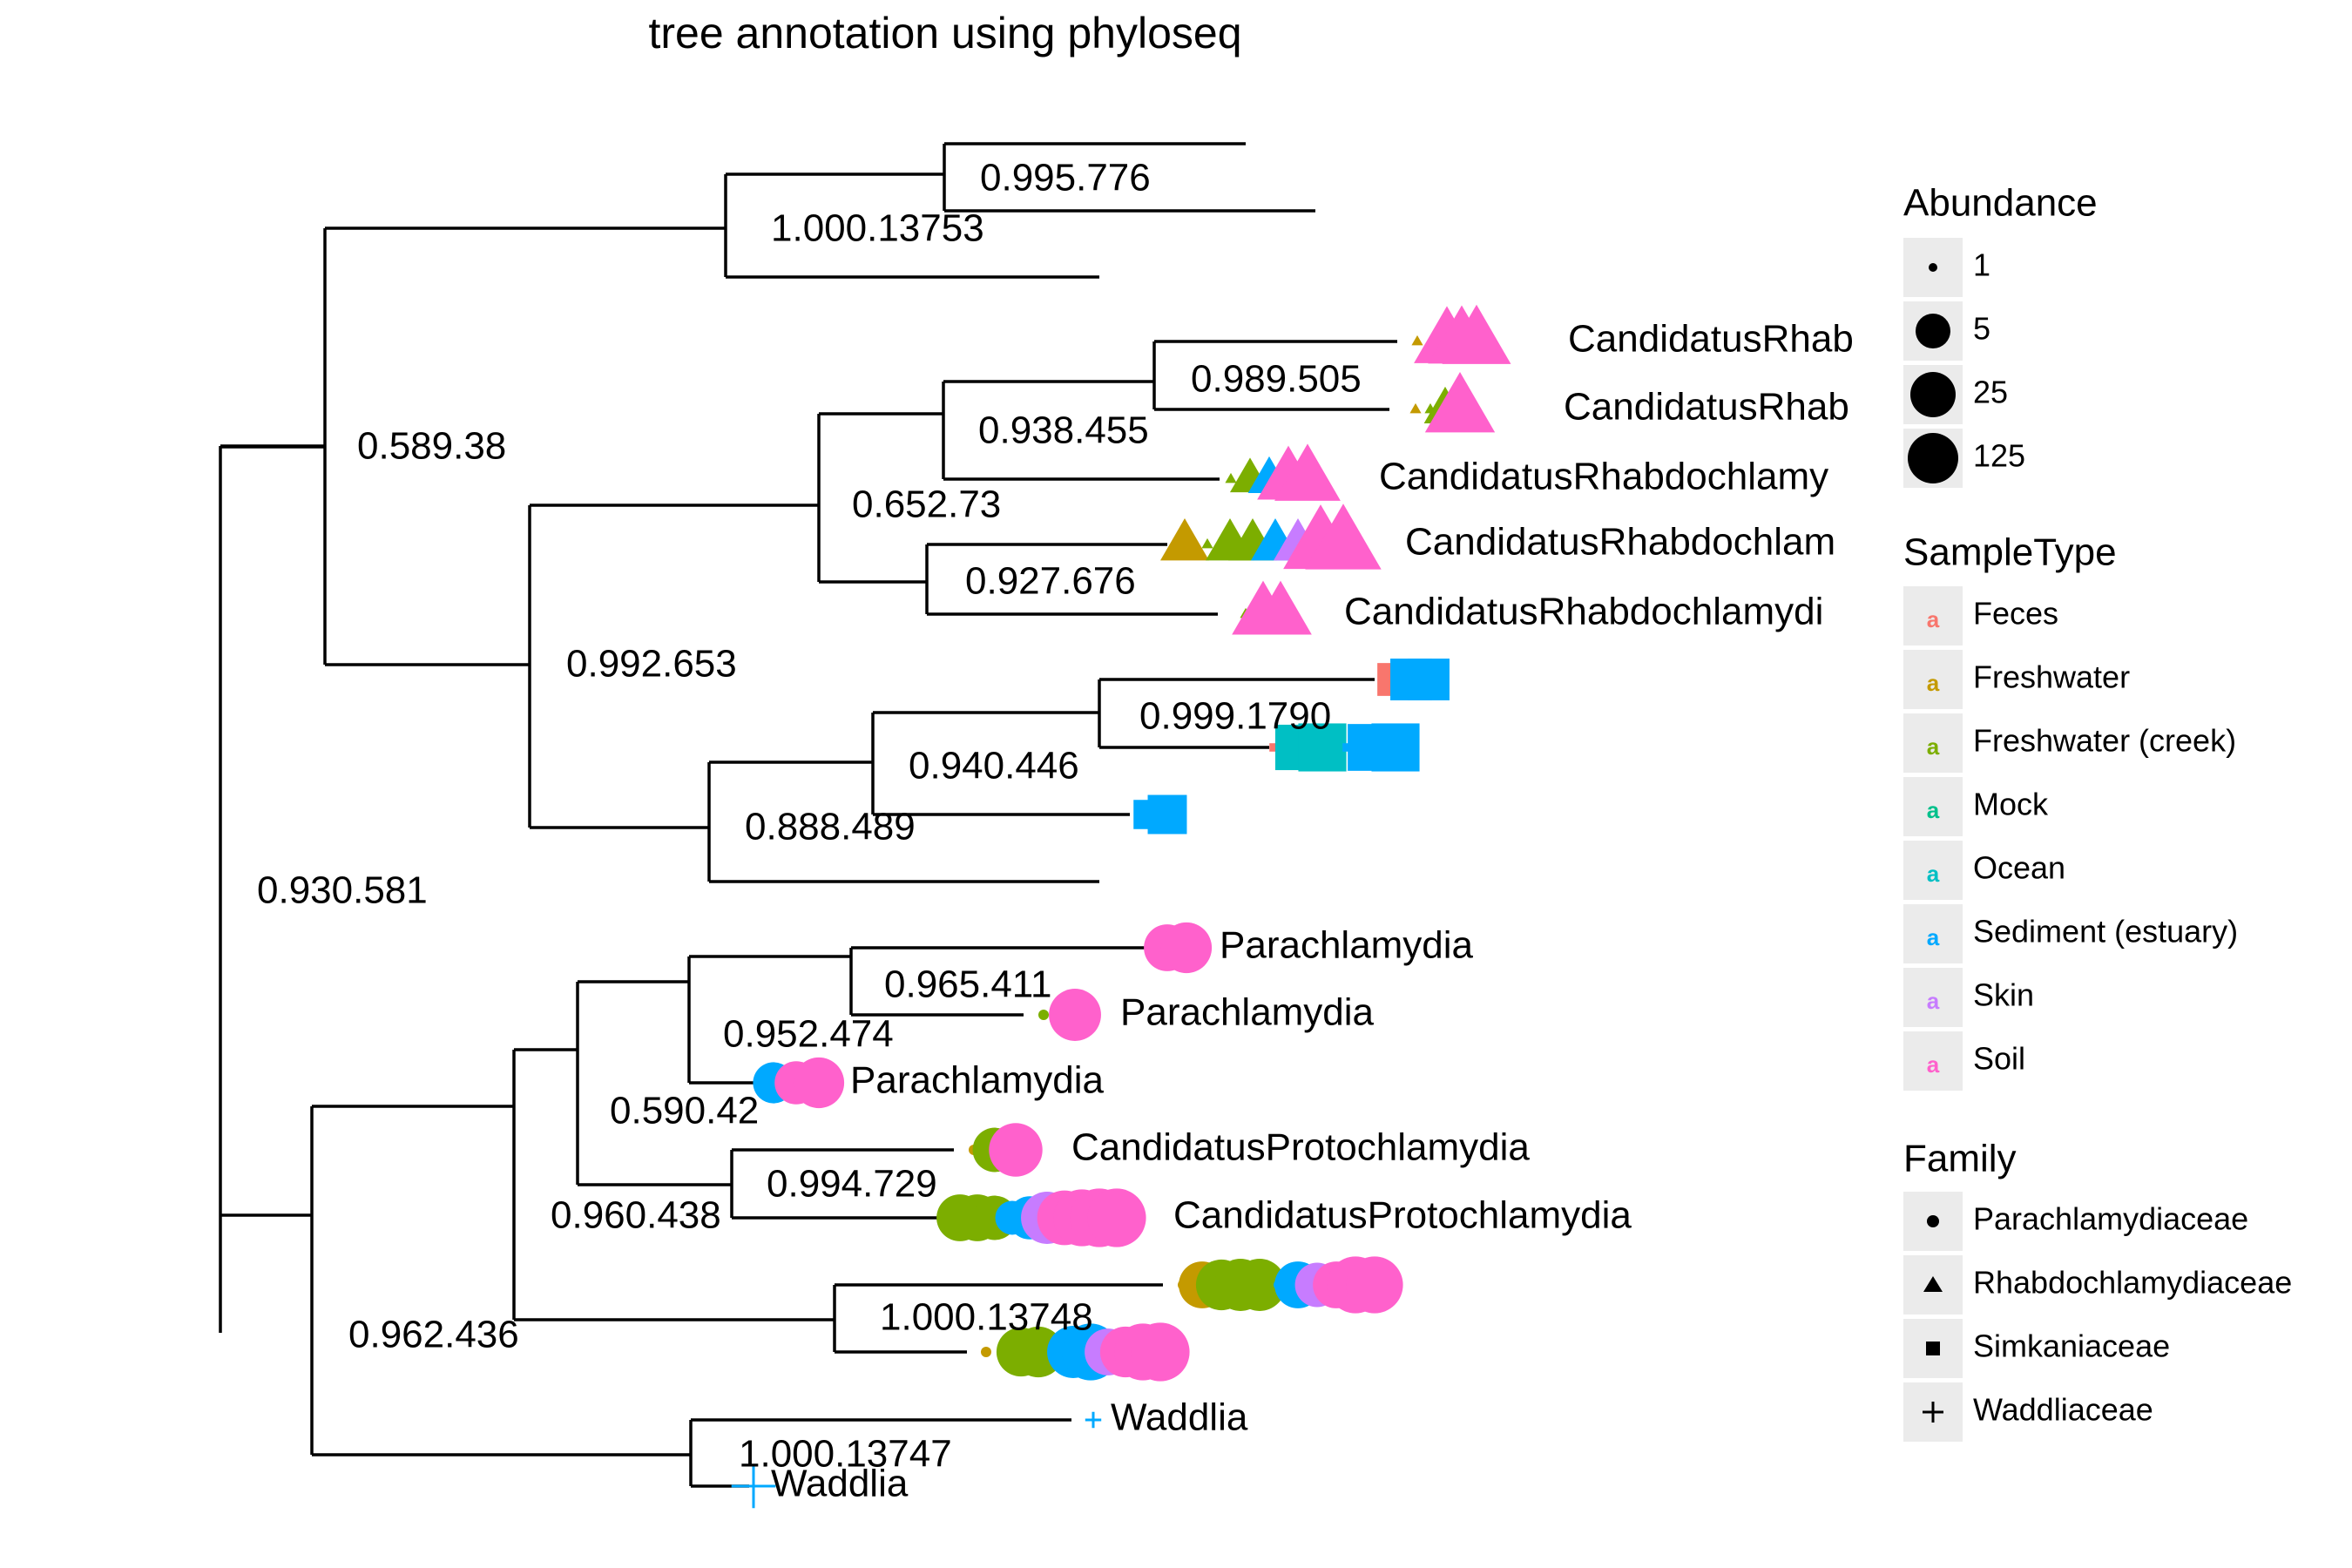 This screenshot has width=2352, height=1568. I want to click on legend-sampletype-glyph-feces: a, so click(1934, 619).